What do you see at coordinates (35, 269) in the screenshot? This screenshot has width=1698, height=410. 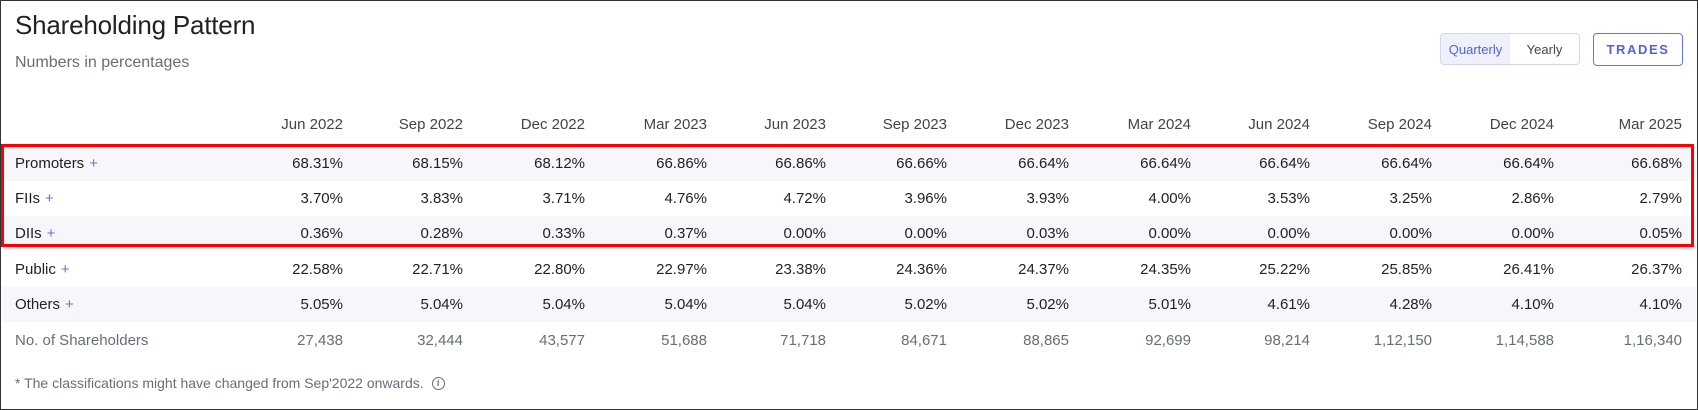 I see `row-label-text: Public` at bounding box center [35, 269].